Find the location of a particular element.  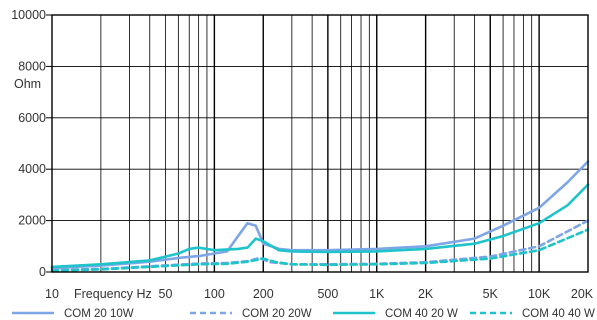

x-tick-label: 20K is located at coordinates (582, 294).